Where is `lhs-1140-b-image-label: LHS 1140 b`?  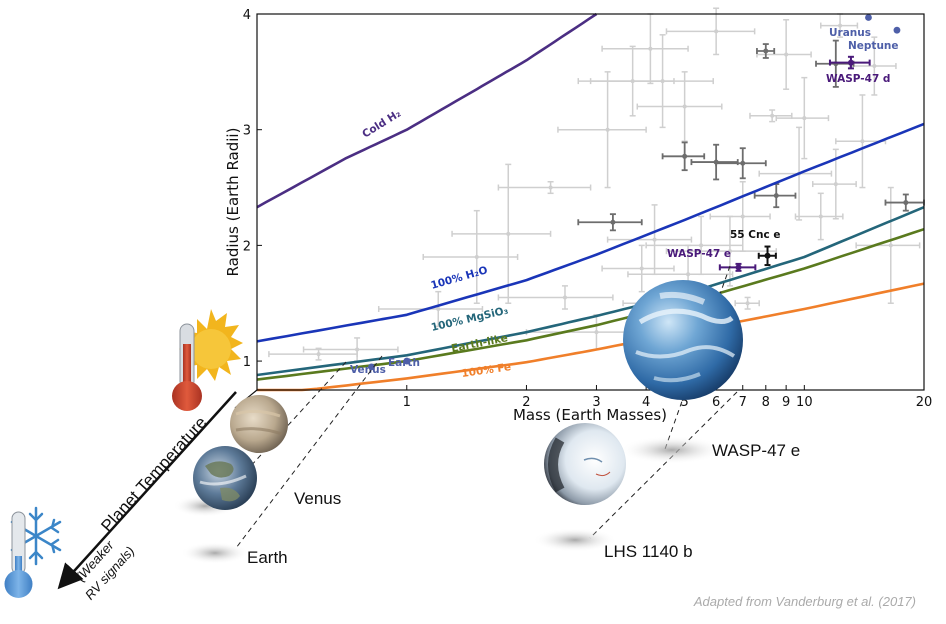
lhs-1140-b-image-label: LHS 1140 b is located at coordinates (648, 551).